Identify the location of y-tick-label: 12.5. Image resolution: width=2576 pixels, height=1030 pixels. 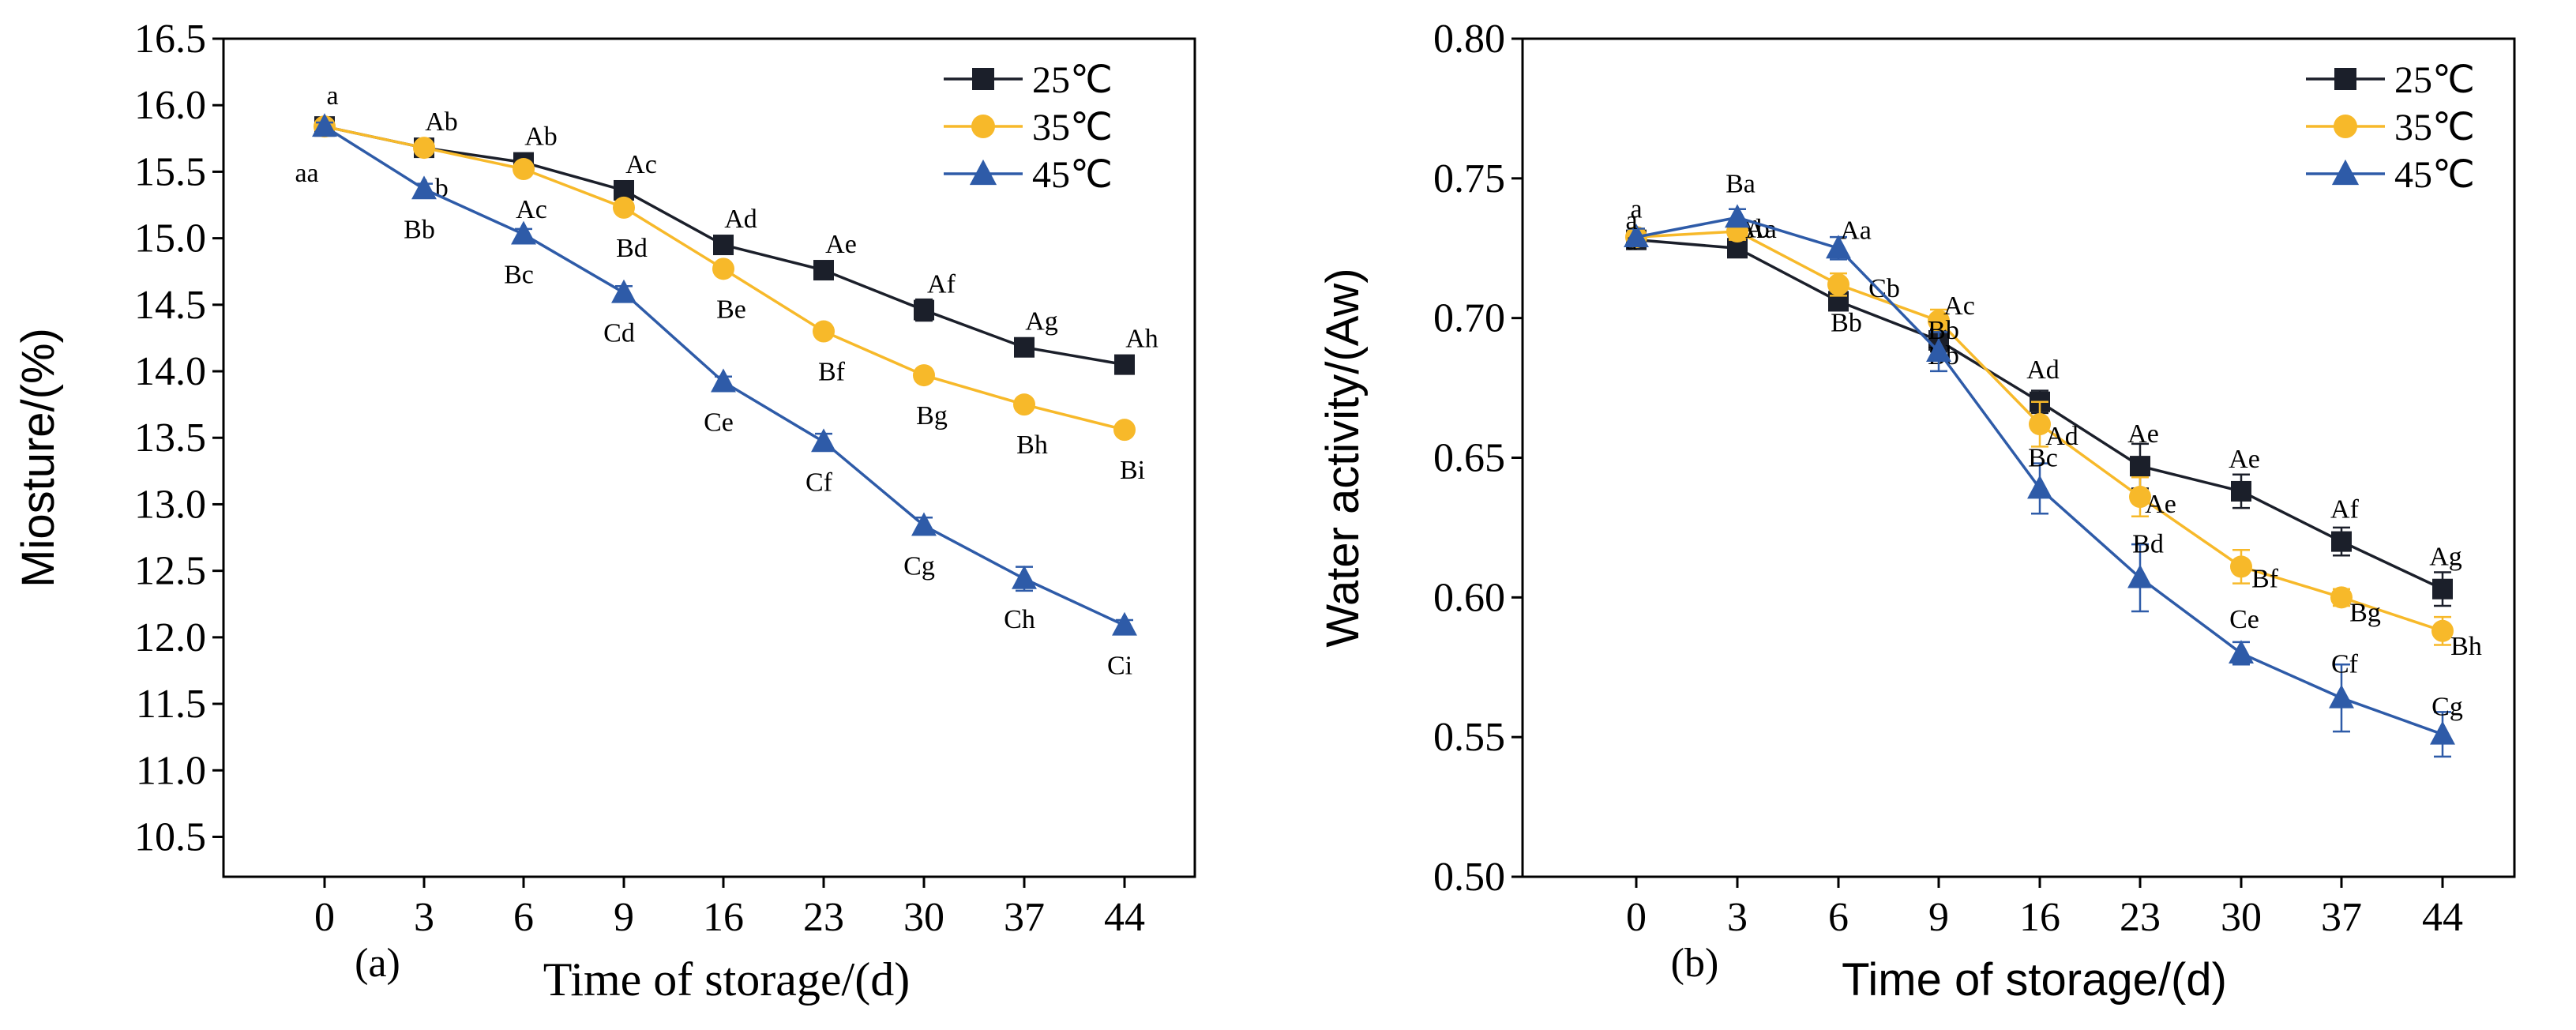
(170, 571).